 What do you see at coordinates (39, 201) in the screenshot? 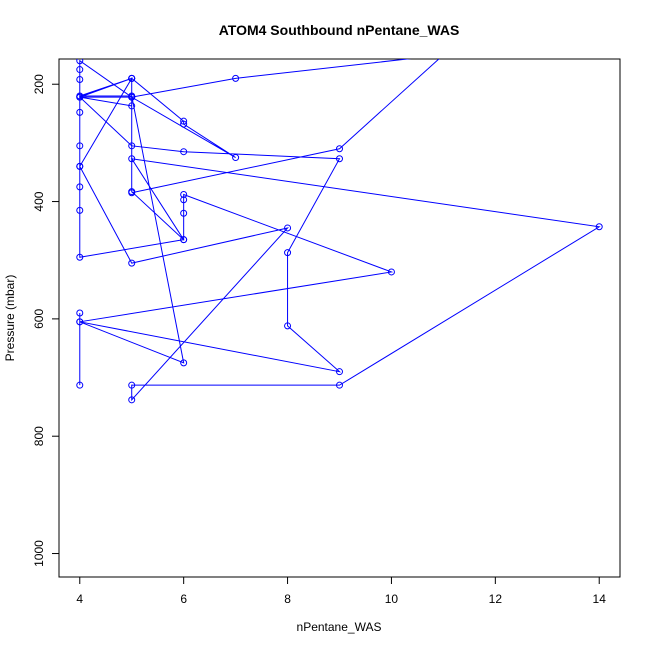
I see `y-tick-label: 400` at bounding box center [39, 201].